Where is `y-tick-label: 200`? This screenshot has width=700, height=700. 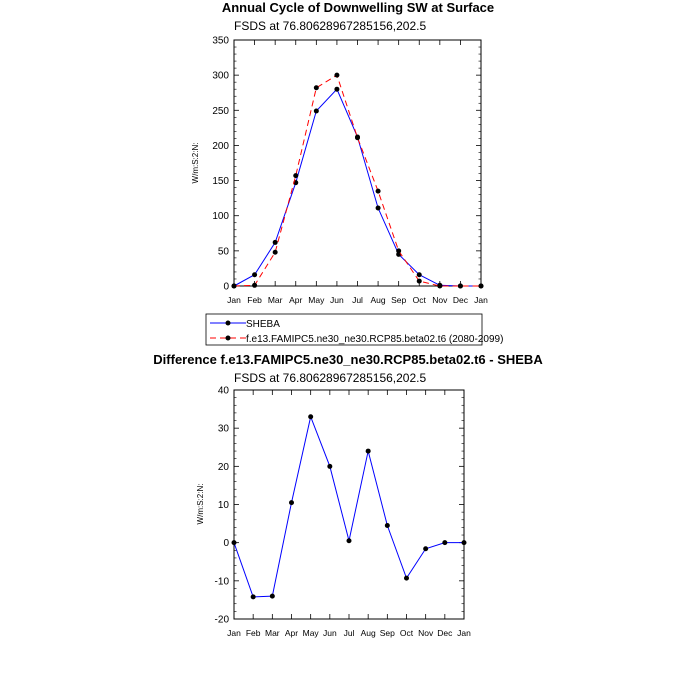 y-tick-label: 200 is located at coordinates (220, 146).